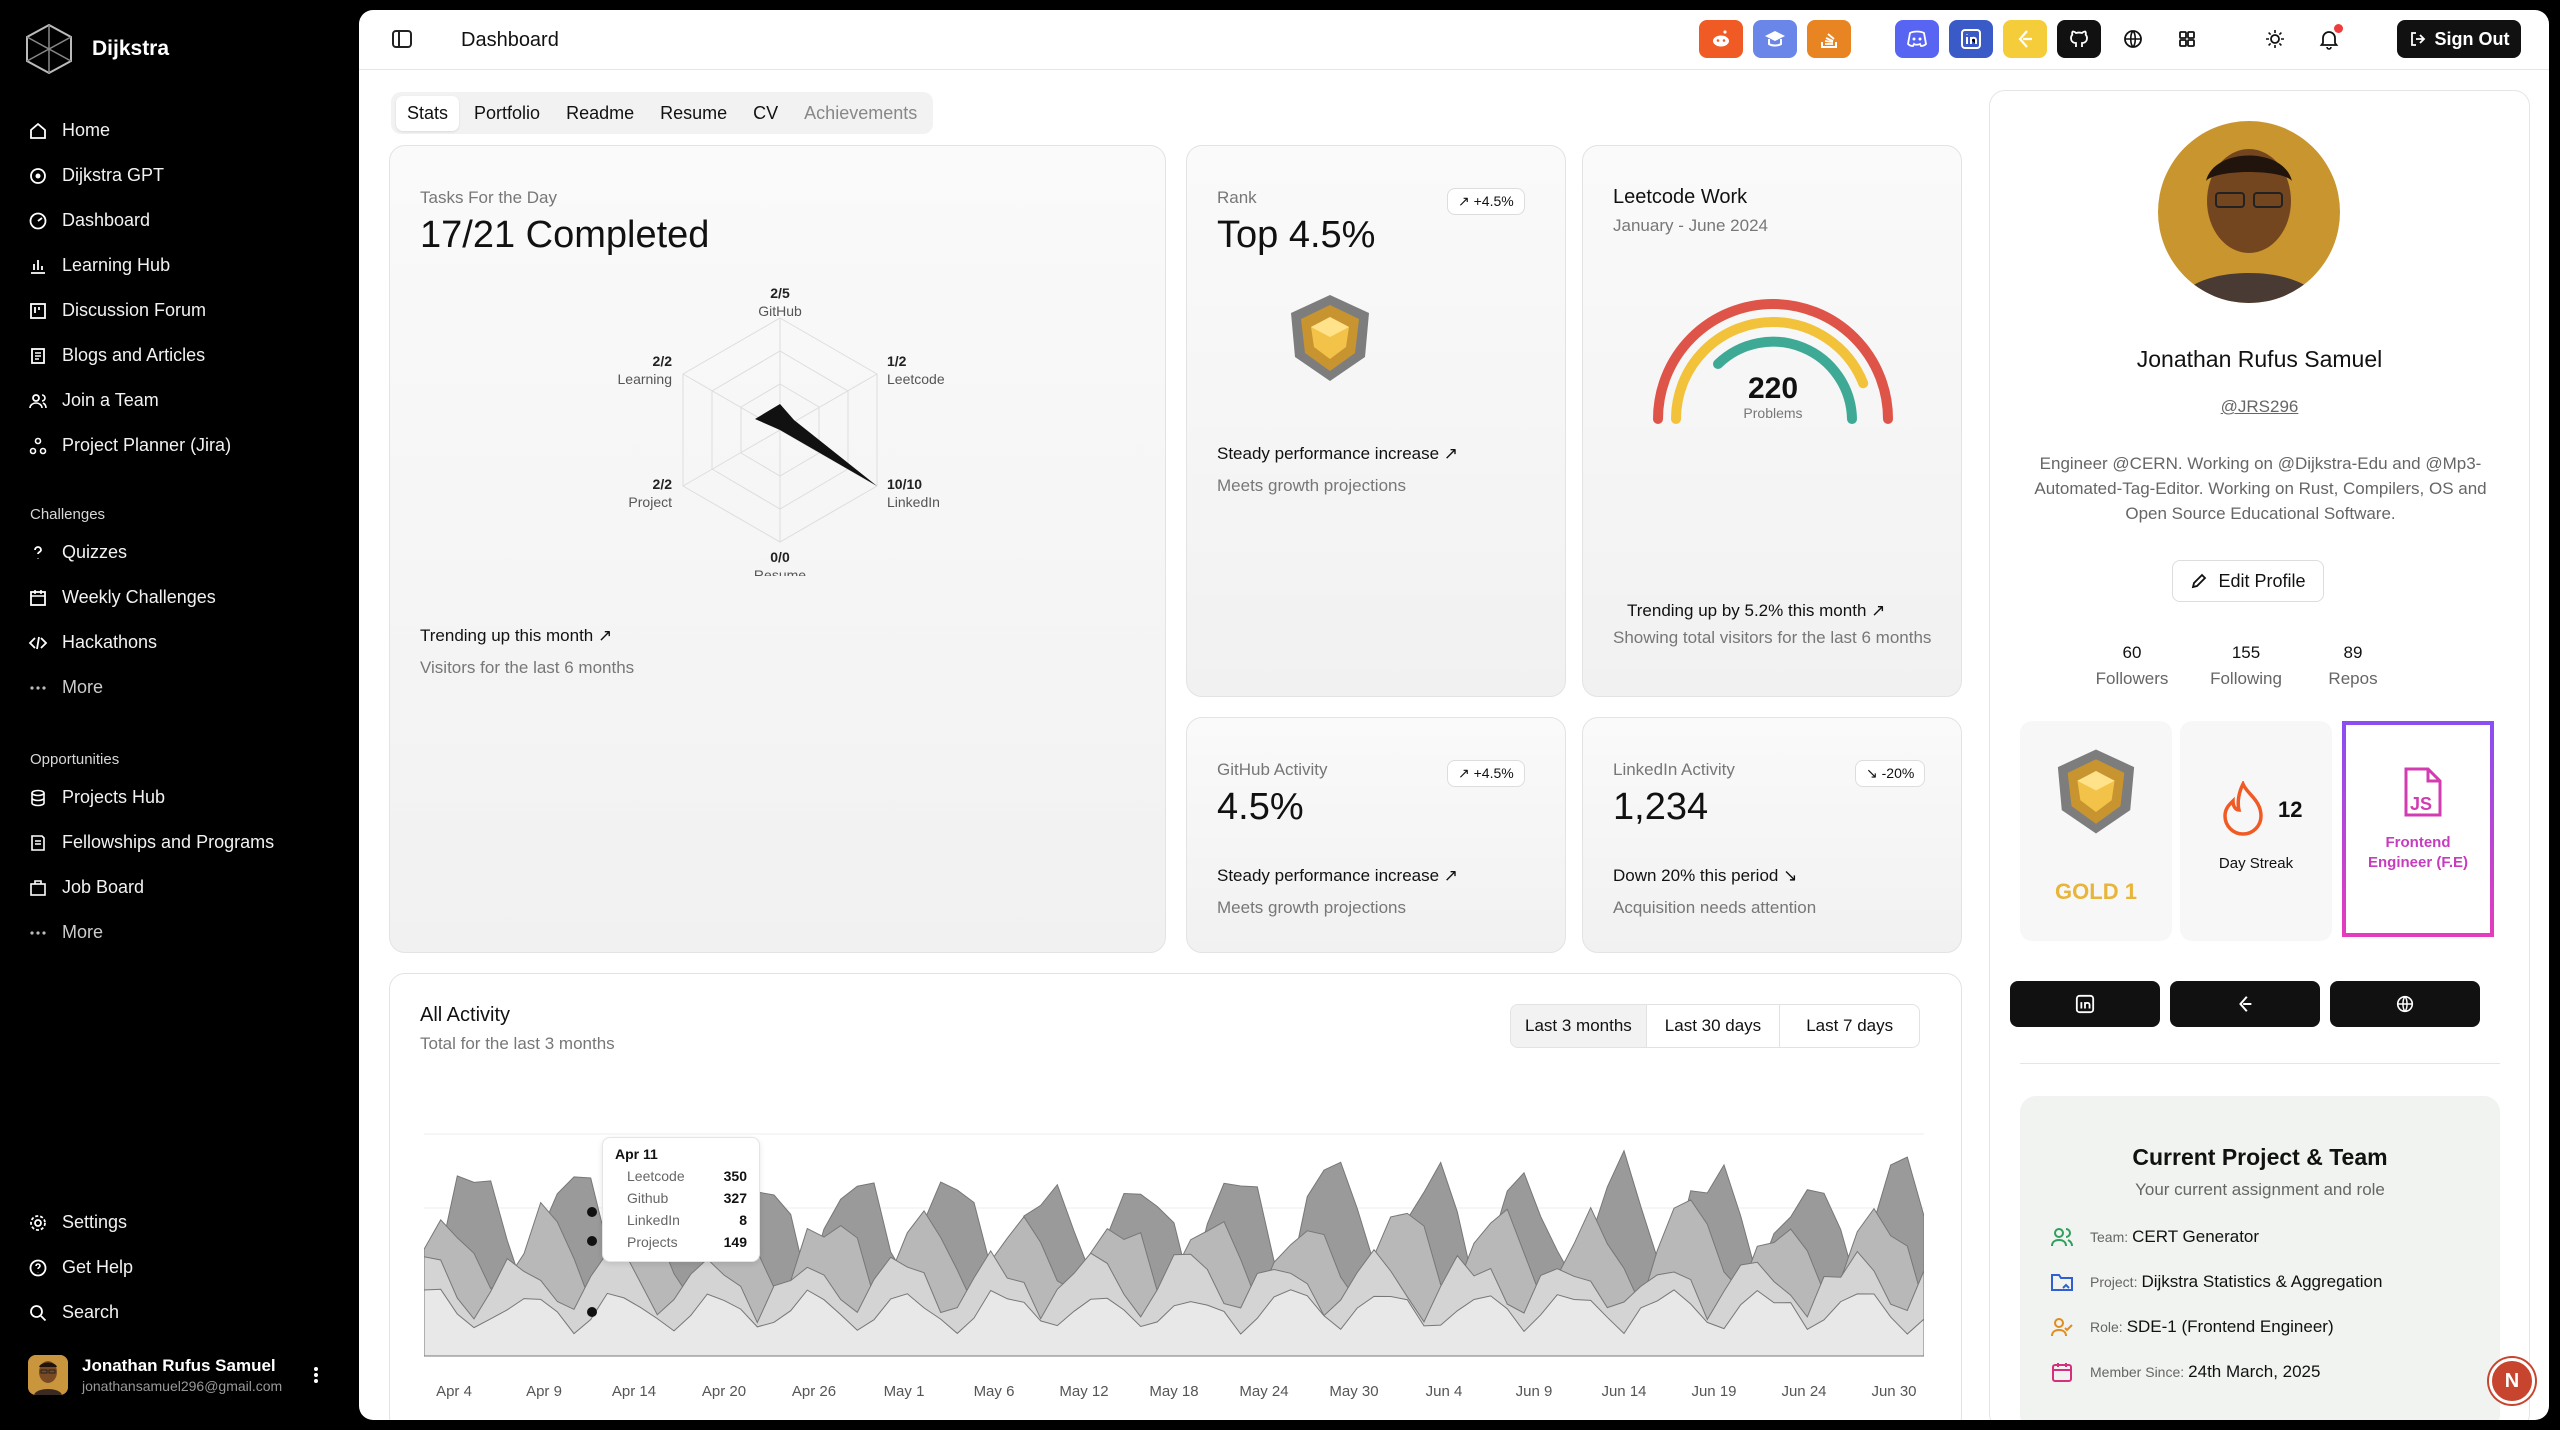 This screenshot has width=2560, height=1430. What do you see at coordinates (735, 1198) in the screenshot?
I see `tooltip-value: 327` at bounding box center [735, 1198].